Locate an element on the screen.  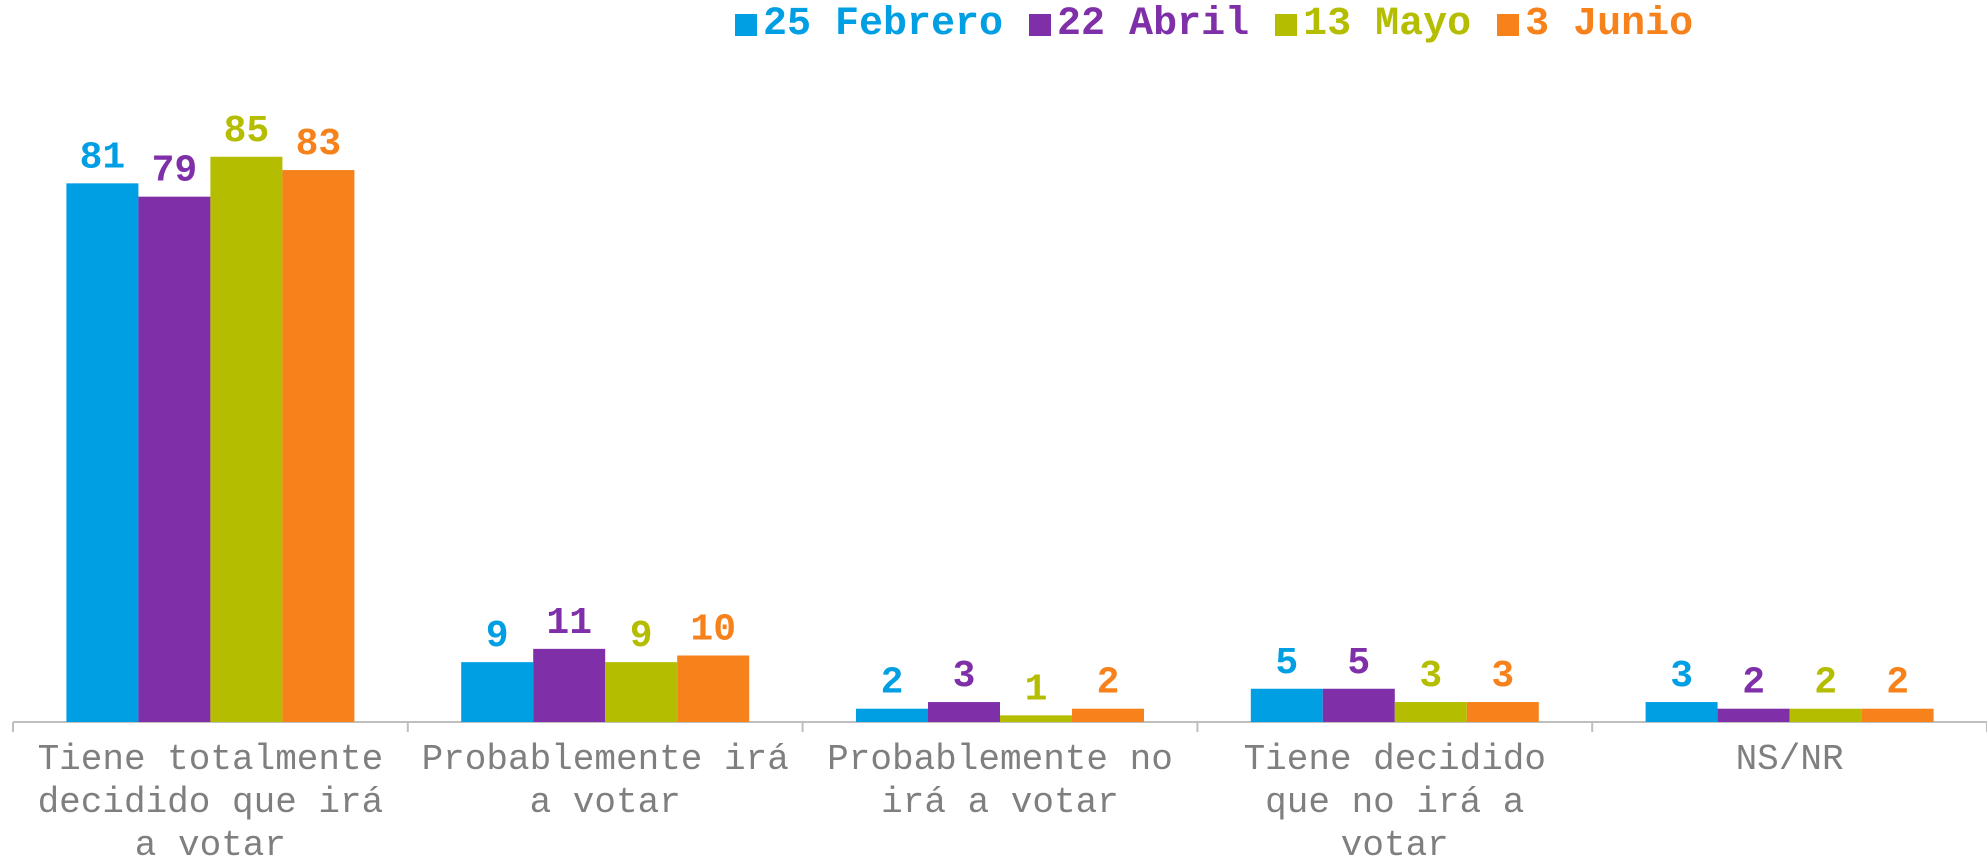
legend-item: 3 Junio is located at coordinates (1595, 24).